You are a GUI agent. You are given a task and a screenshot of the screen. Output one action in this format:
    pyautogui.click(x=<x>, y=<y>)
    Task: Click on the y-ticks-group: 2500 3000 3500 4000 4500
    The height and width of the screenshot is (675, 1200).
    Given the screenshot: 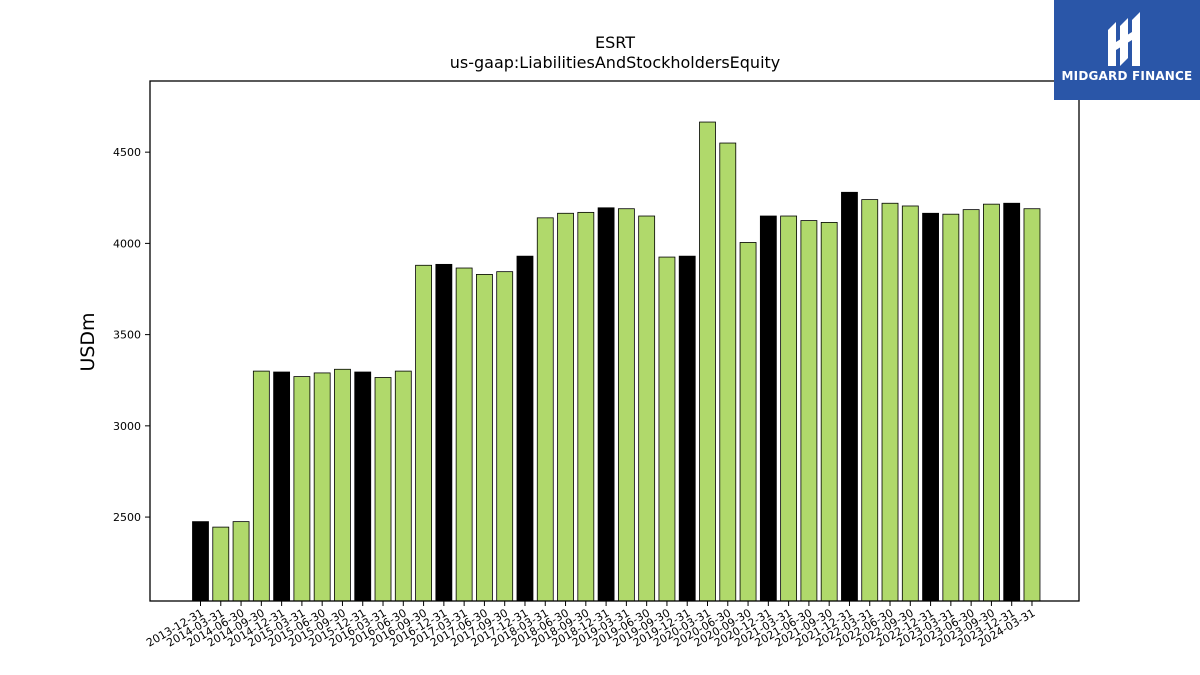 What is the action you would take?
    pyautogui.click(x=131, y=335)
    